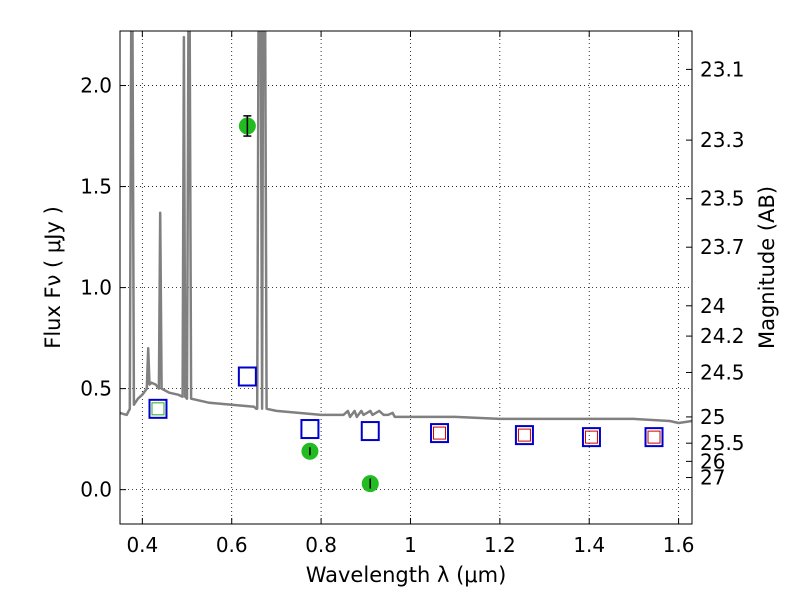  I want to click on magnitude-tick-label: 24.5, so click(722, 372).